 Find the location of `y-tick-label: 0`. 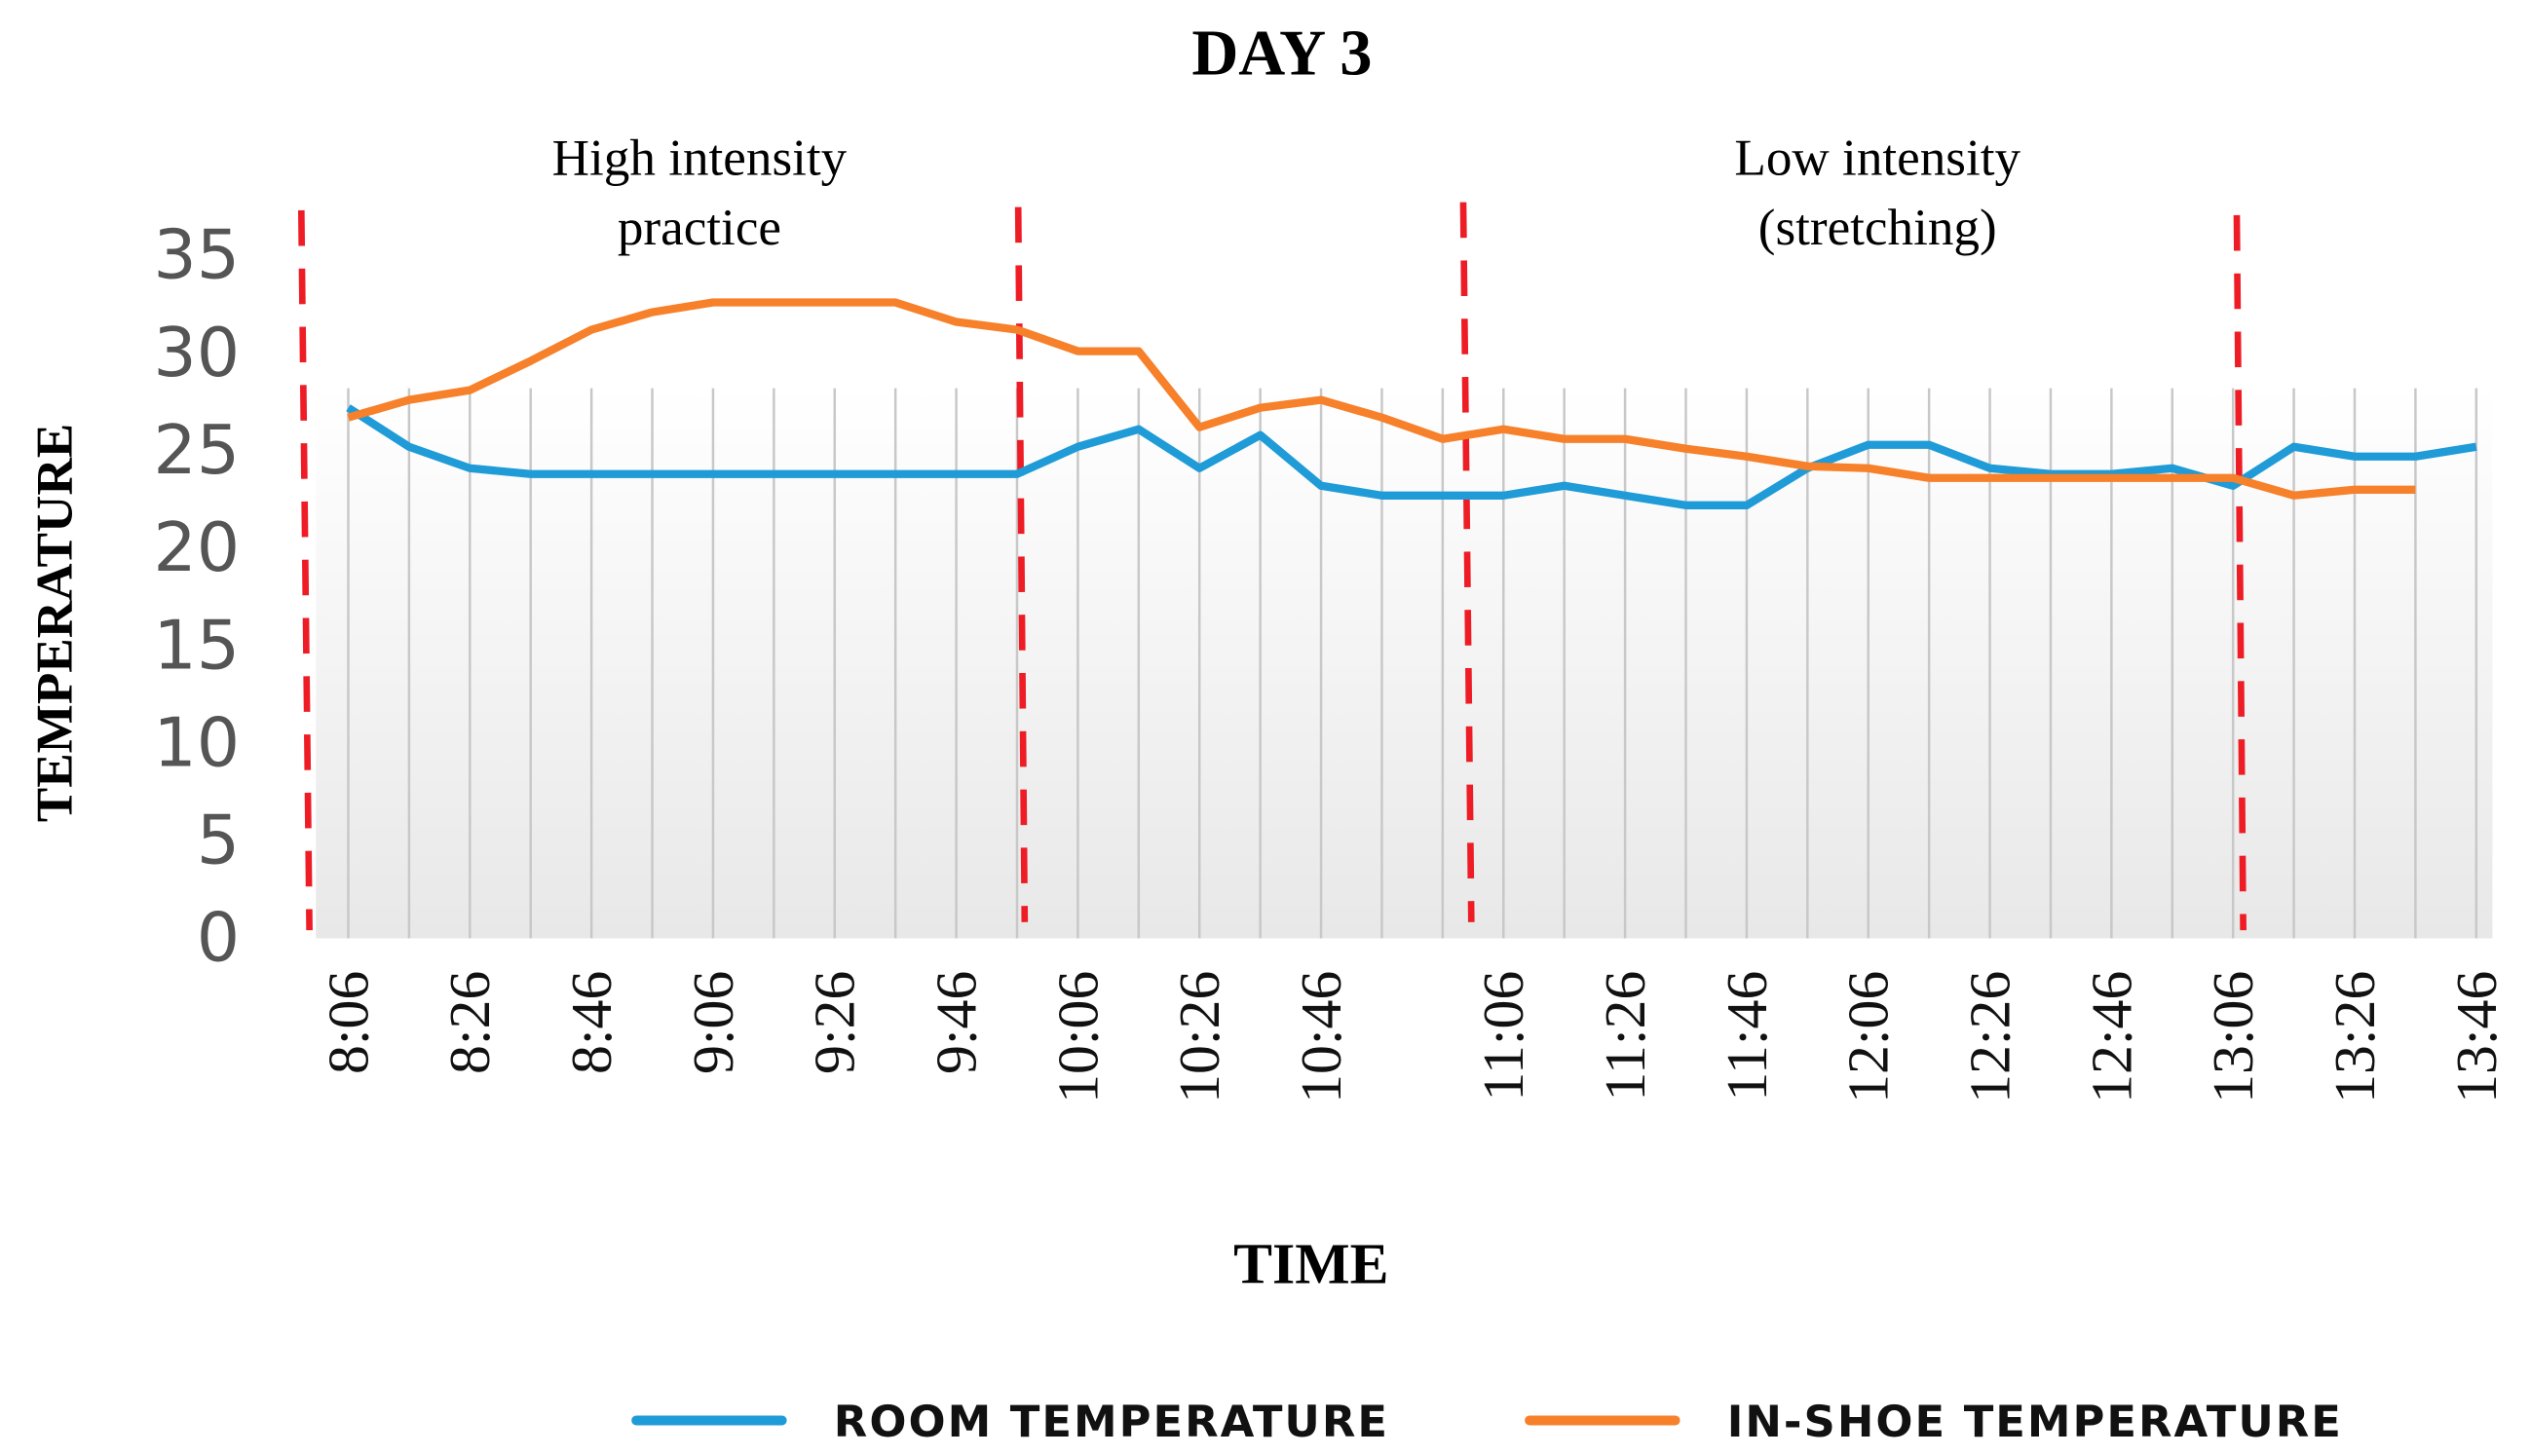

y-tick-label: 0 is located at coordinates (219, 938).